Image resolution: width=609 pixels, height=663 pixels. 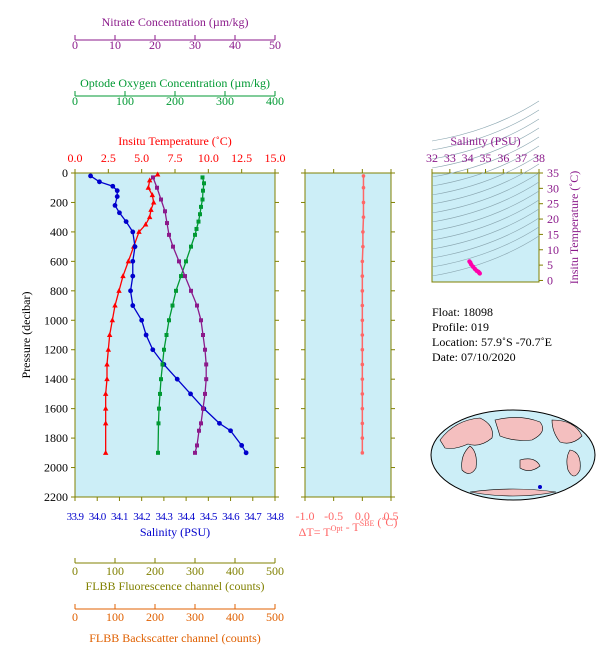 What do you see at coordinates (479, 273) in the screenshot?
I see `ts-point` at bounding box center [479, 273].